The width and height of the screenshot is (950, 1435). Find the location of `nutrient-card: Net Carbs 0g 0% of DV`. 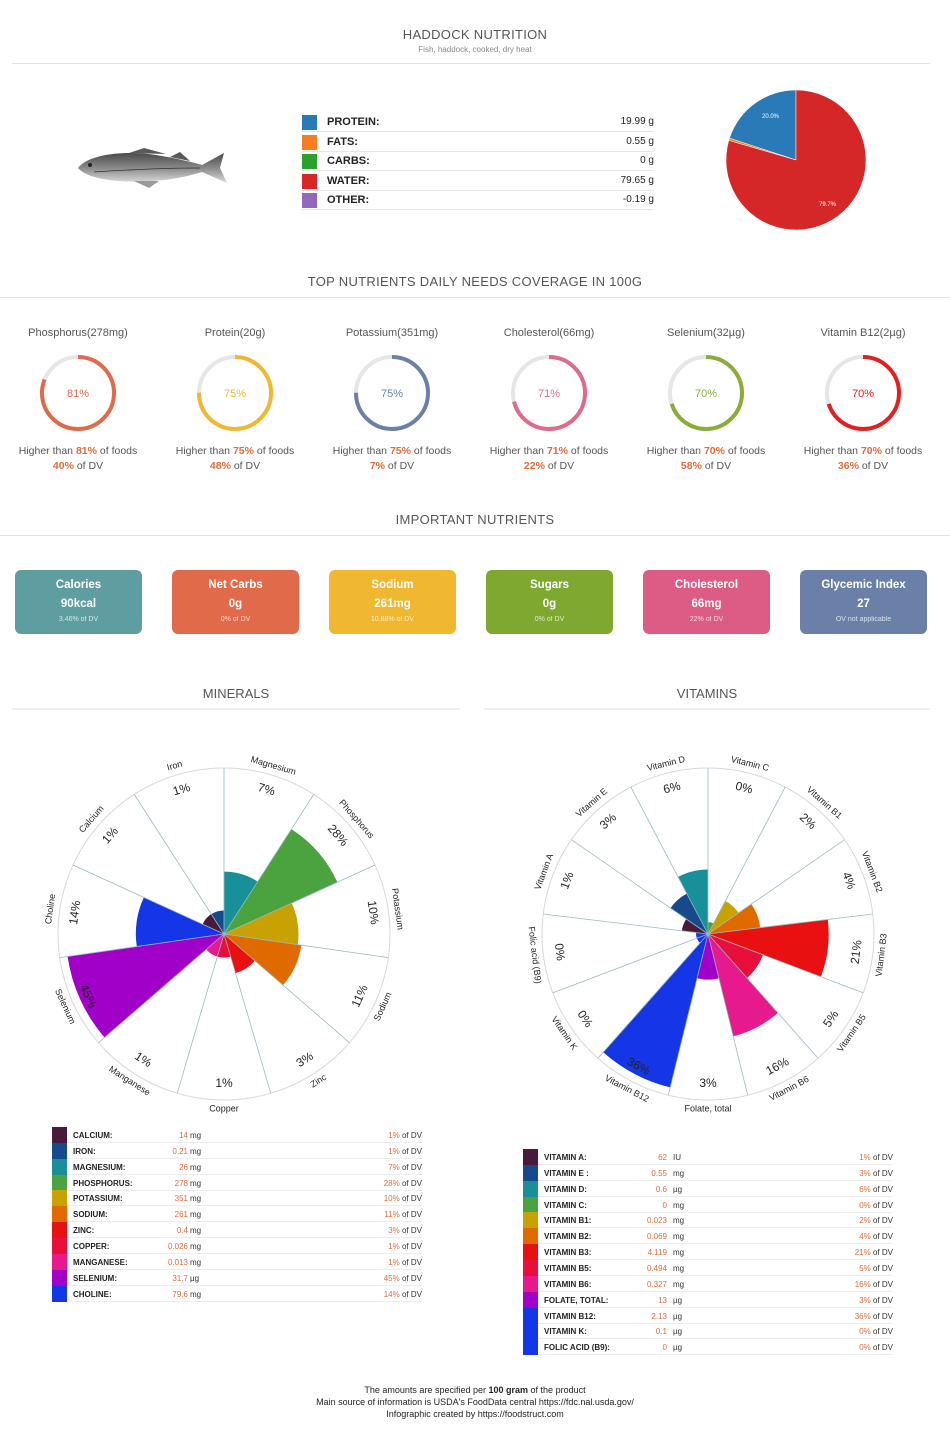

nutrient-card: Net Carbs 0g 0% of DV is located at coordinates (235, 602).